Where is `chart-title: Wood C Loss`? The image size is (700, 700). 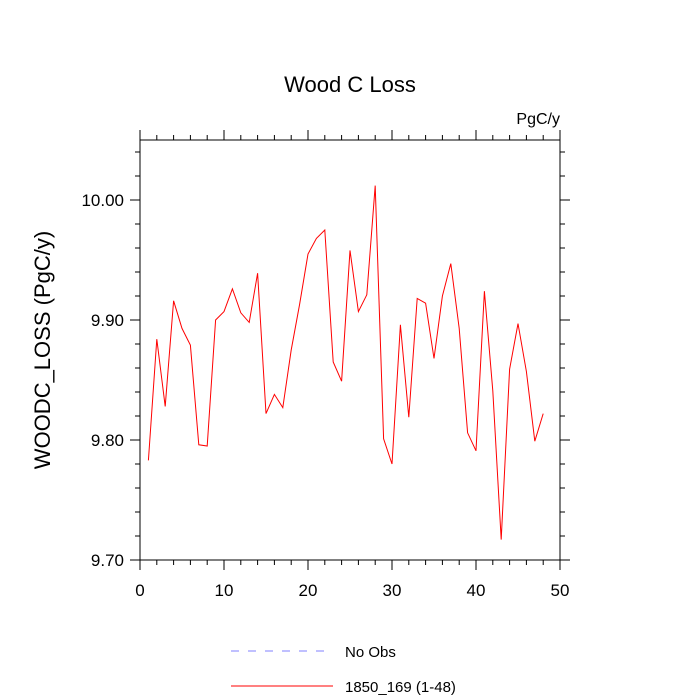
chart-title: Wood C Loss is located at coordinates (350, 84).